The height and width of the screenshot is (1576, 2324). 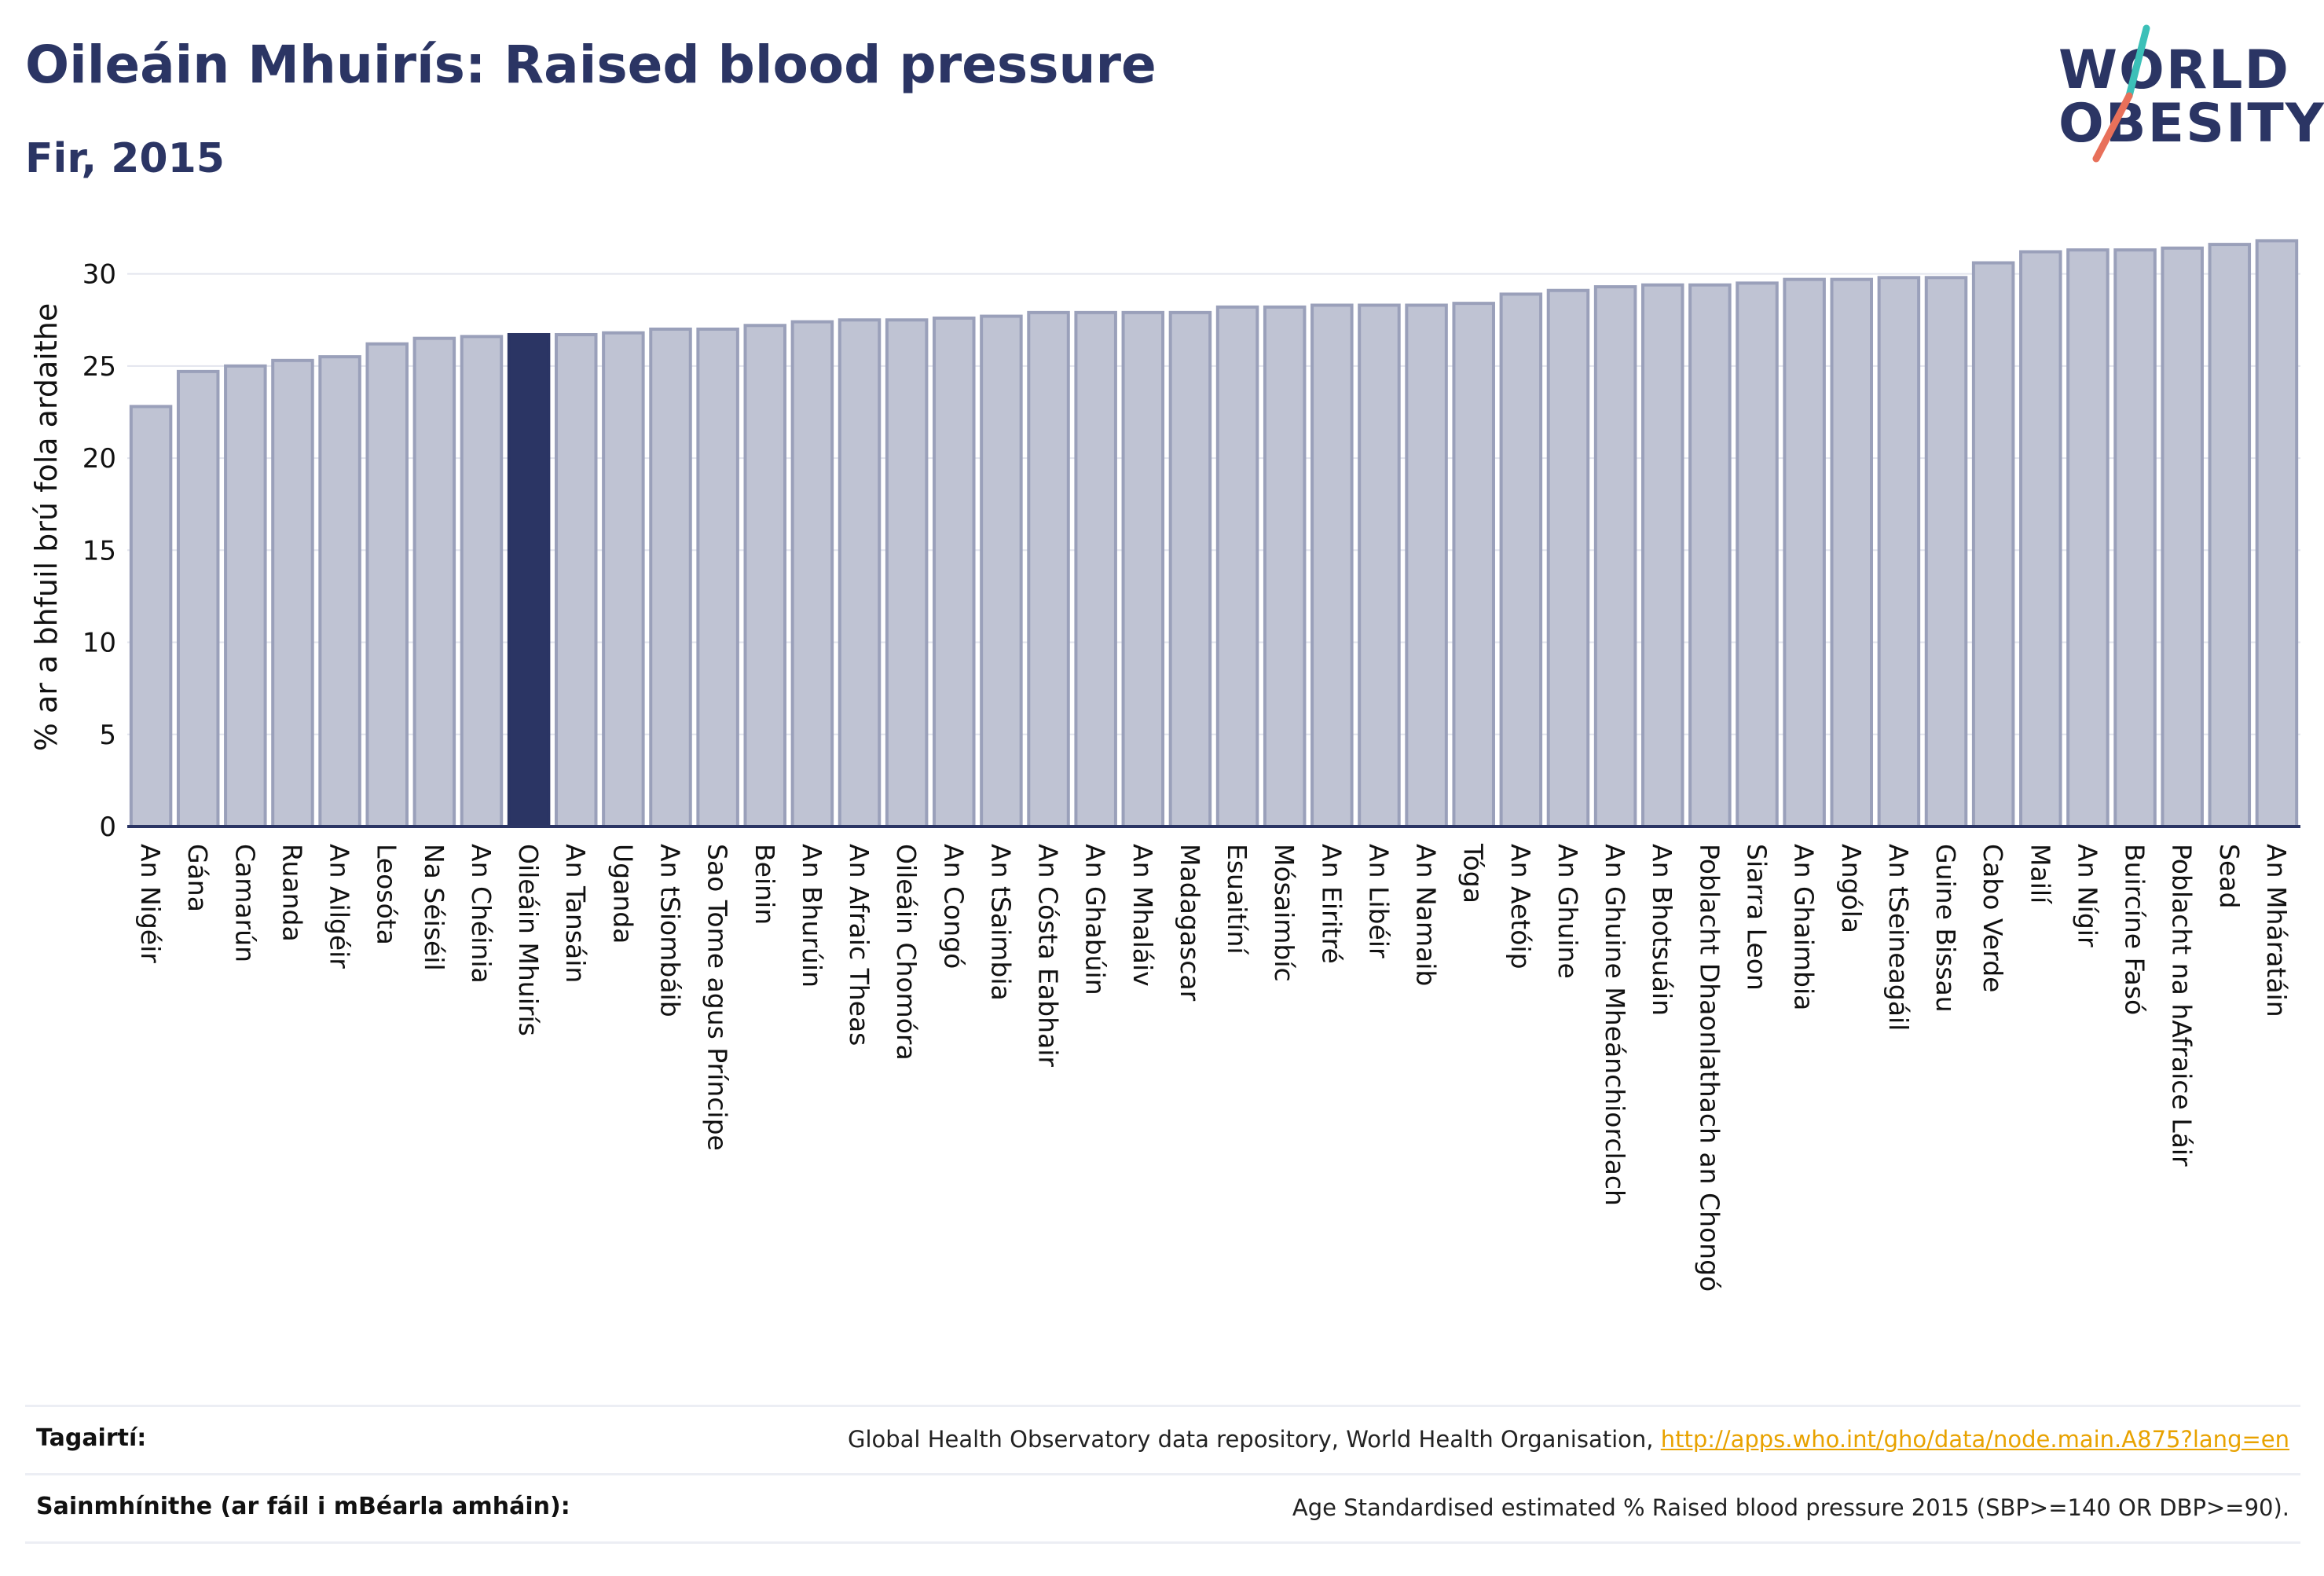 I want to click on world-obesity-logo: WORLD OBESITY, so click(x=2188, y=94).